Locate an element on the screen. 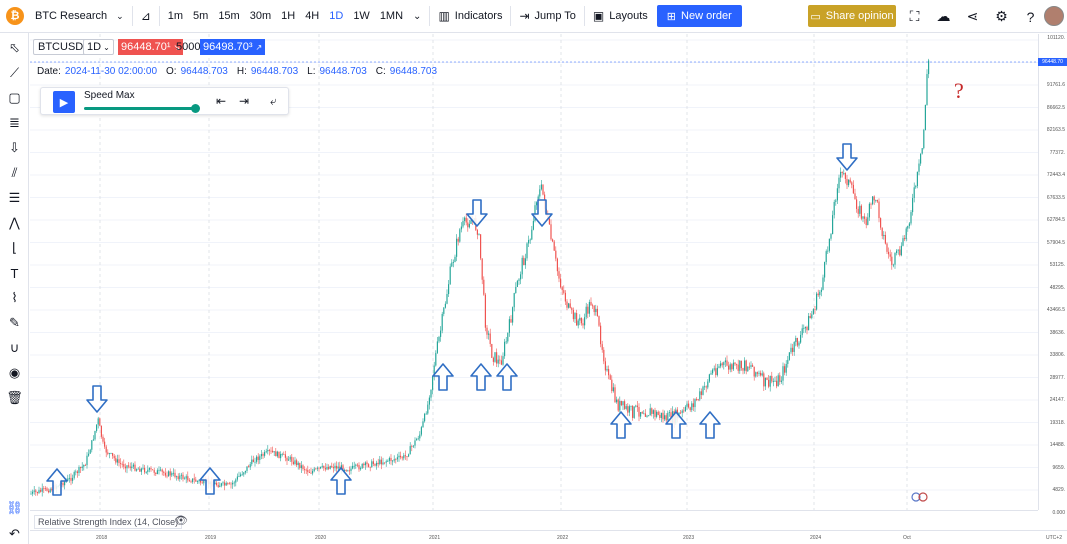  timeframe-1mn: 1MN is located at coordinates (391, 16).